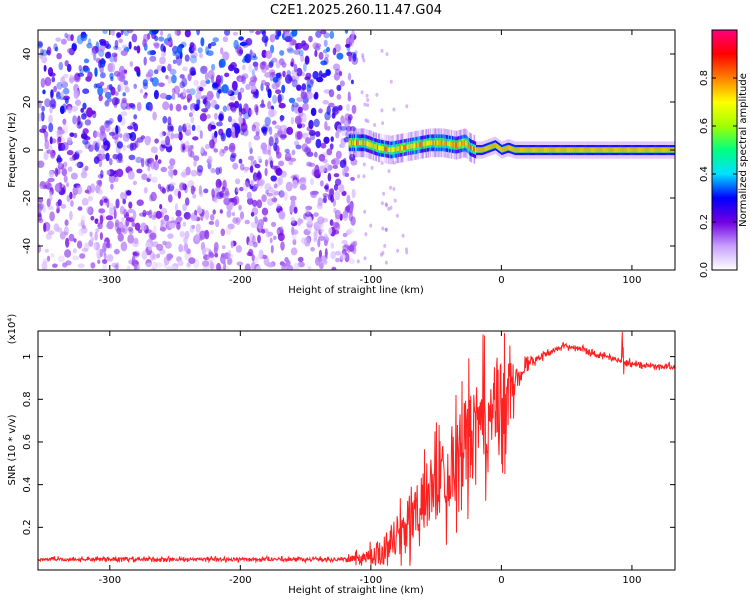 This screenshot has height=600, width=750. I want to click on colorbar-tick-label: 0.8, so click(704, 78).